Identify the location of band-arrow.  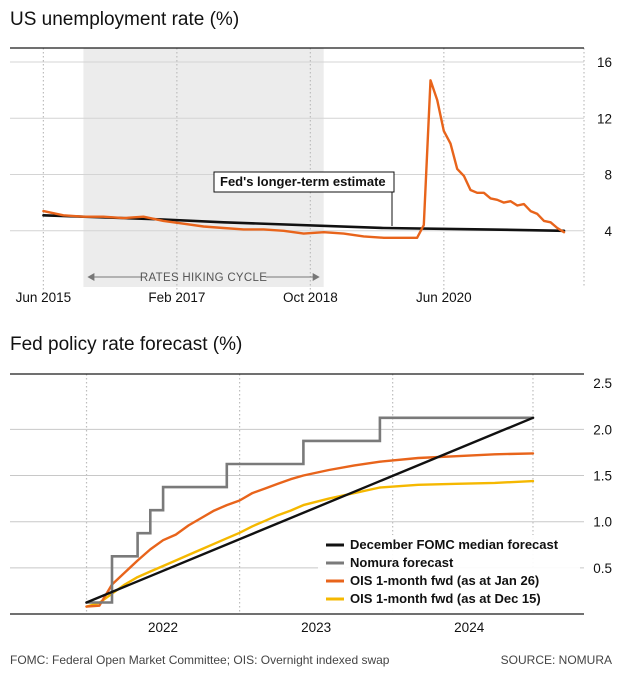
(203, 277).